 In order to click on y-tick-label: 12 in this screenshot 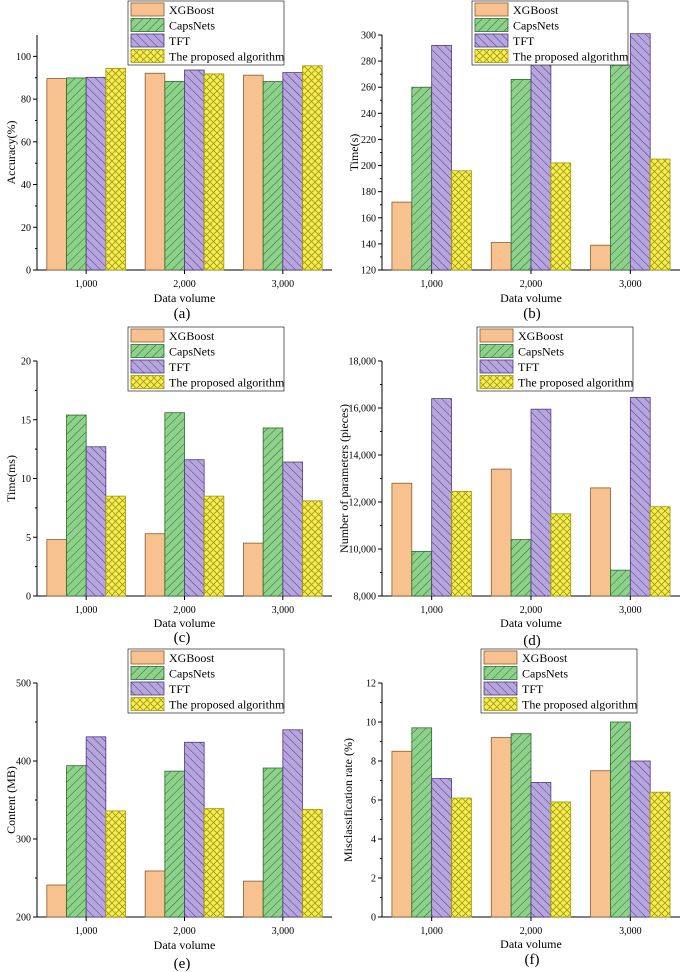, I will do `click(371, 684)`.